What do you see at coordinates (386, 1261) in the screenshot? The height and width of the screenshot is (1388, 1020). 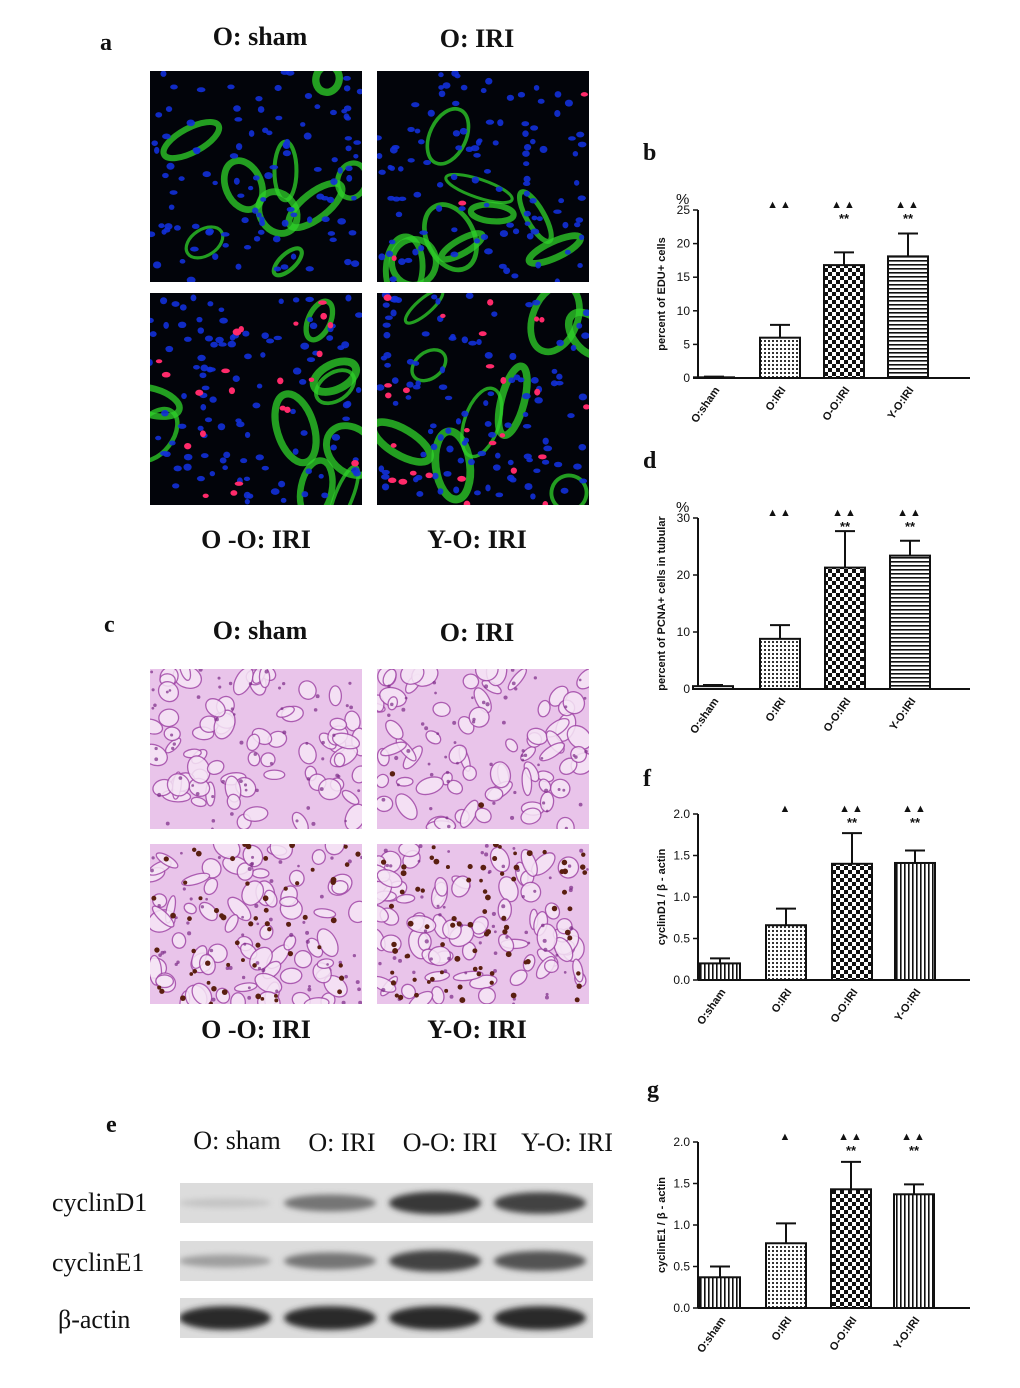 I see `blot-strip-cycline1` at bounding box center [386, 1261].